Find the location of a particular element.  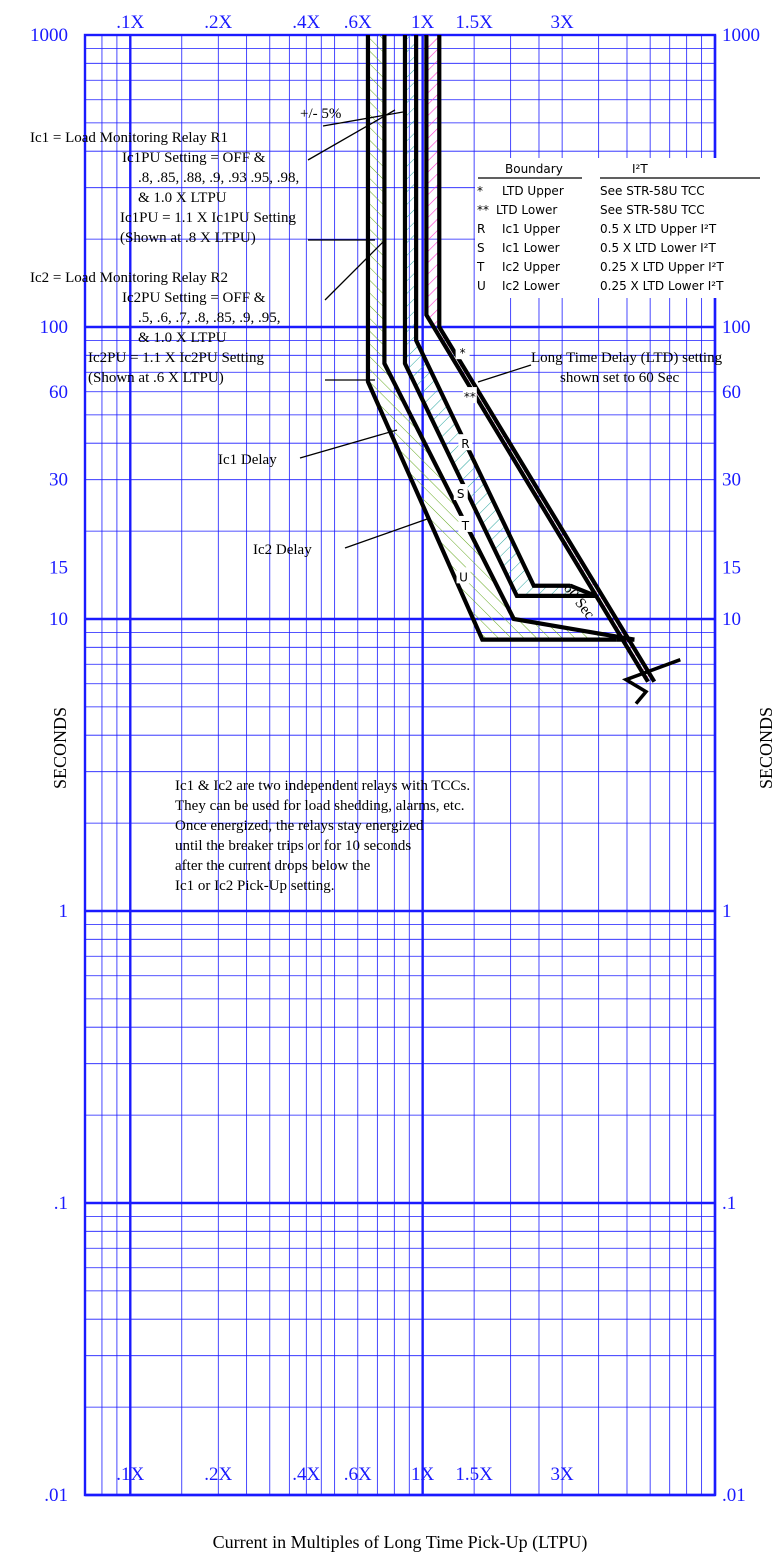

ltd-end-marker is located at coordinates (651, 681).